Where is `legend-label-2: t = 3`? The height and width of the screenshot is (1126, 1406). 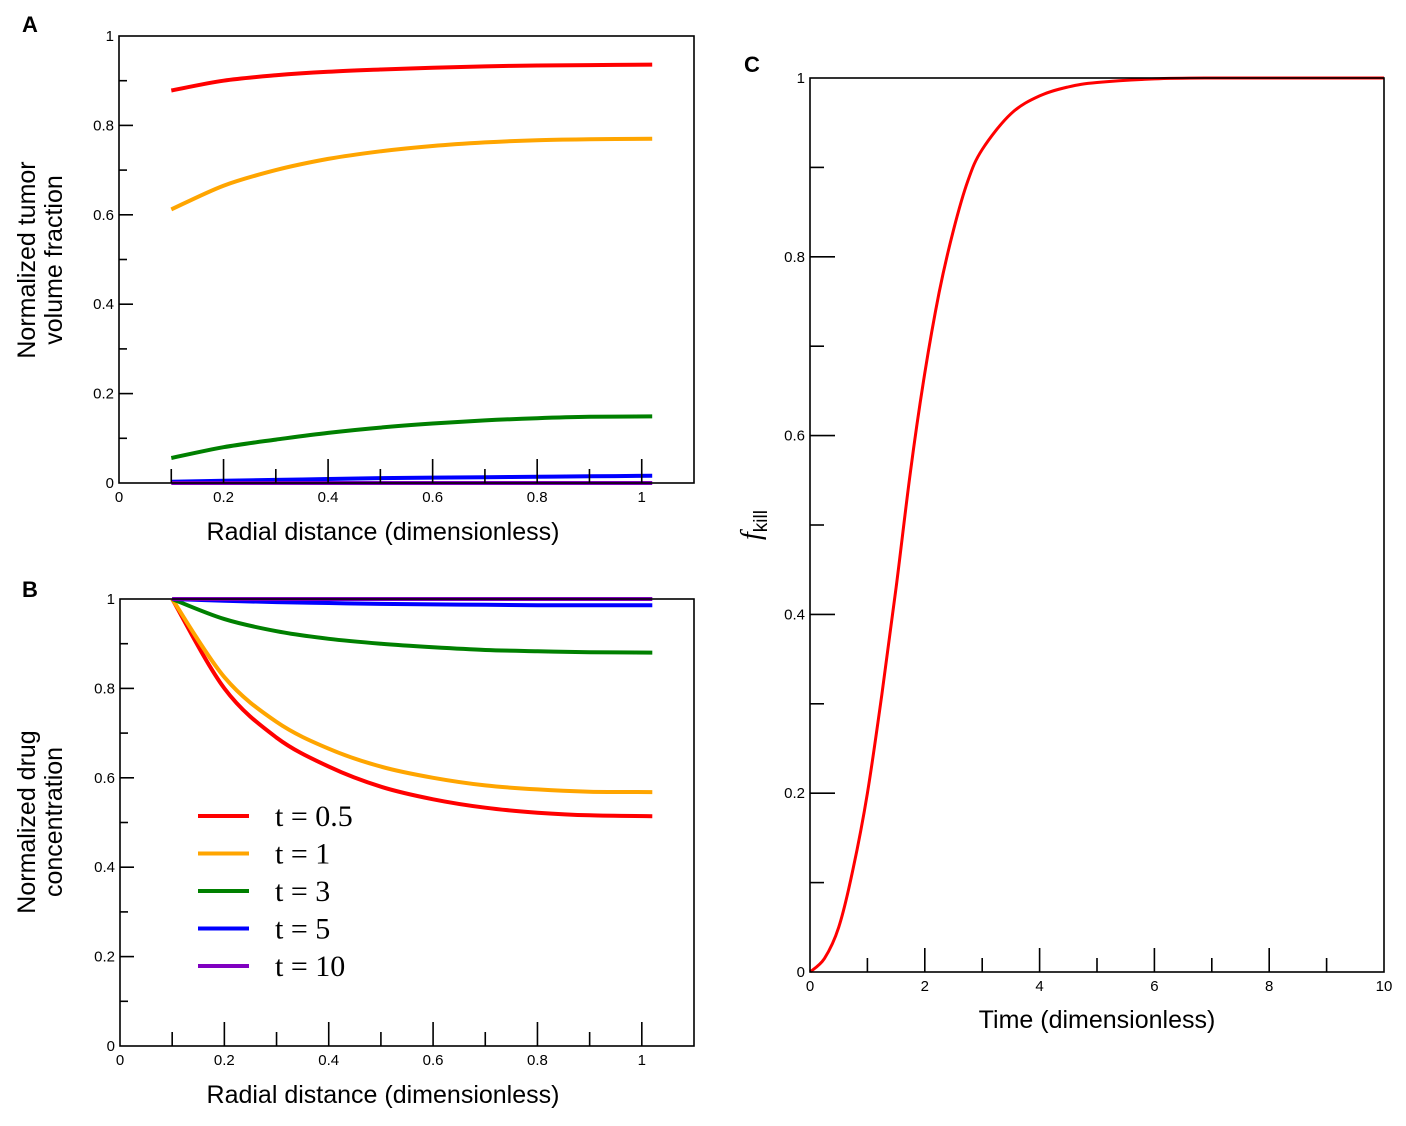
legend-label-2: t = 3 is located at coordinates (302, 891).